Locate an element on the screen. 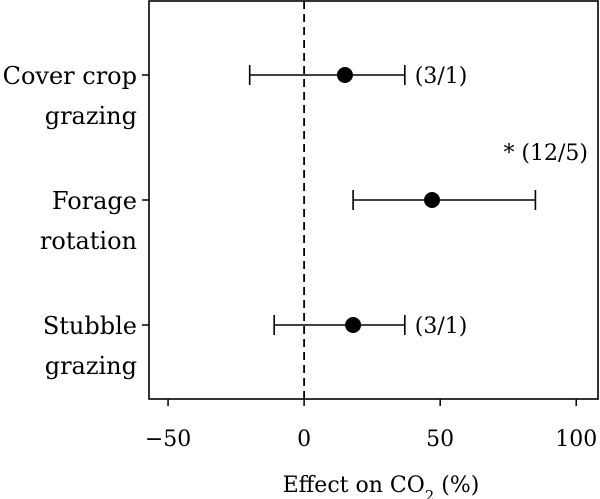  x-axis-label-subscript: 2 is located at coordinates (430, 493).